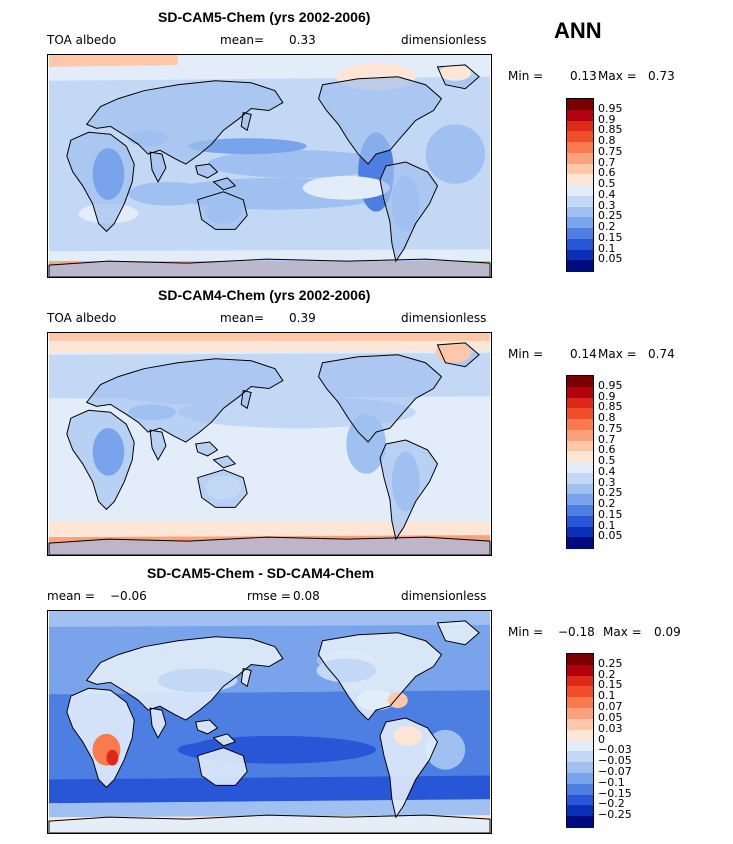 This screenshot has width=733, height=844. What do you see at coordinates (578, 30) in the screenshot?
I see `season-label: ANN` at bounding box center [578, 30].